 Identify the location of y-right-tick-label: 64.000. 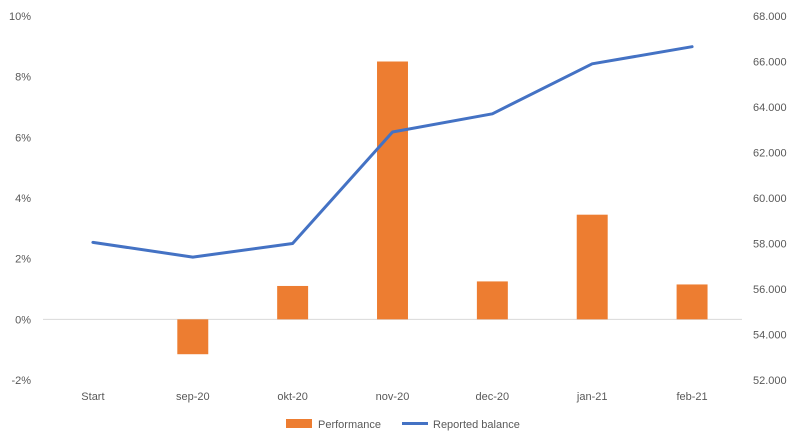
(770, 108).